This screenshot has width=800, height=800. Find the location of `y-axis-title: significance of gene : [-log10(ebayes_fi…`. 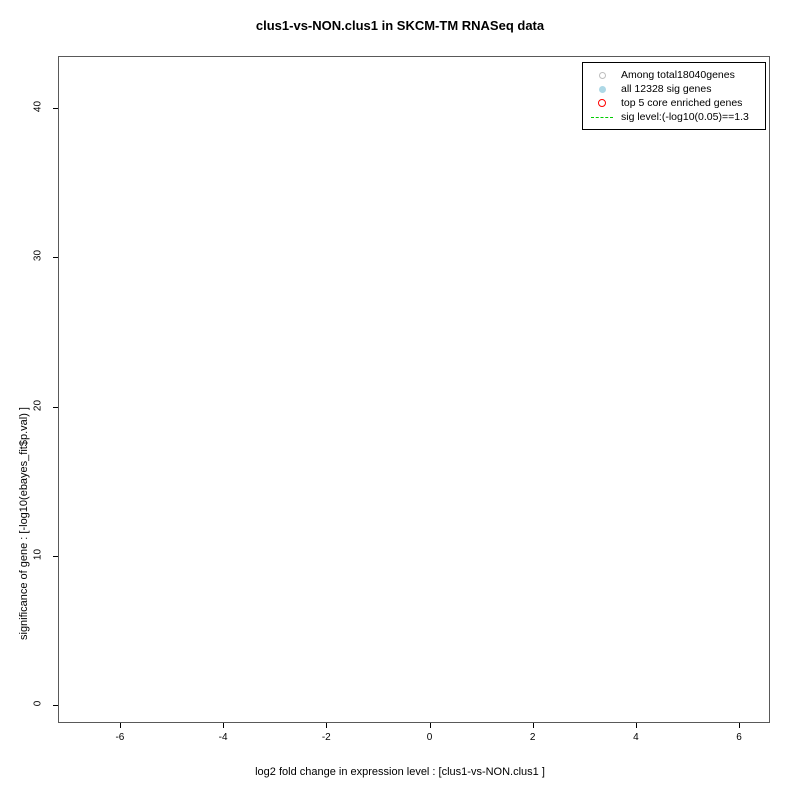

y-axis-title: significance of gene : [-log10(ebayes_fi… is located at coordinates (24, 523).